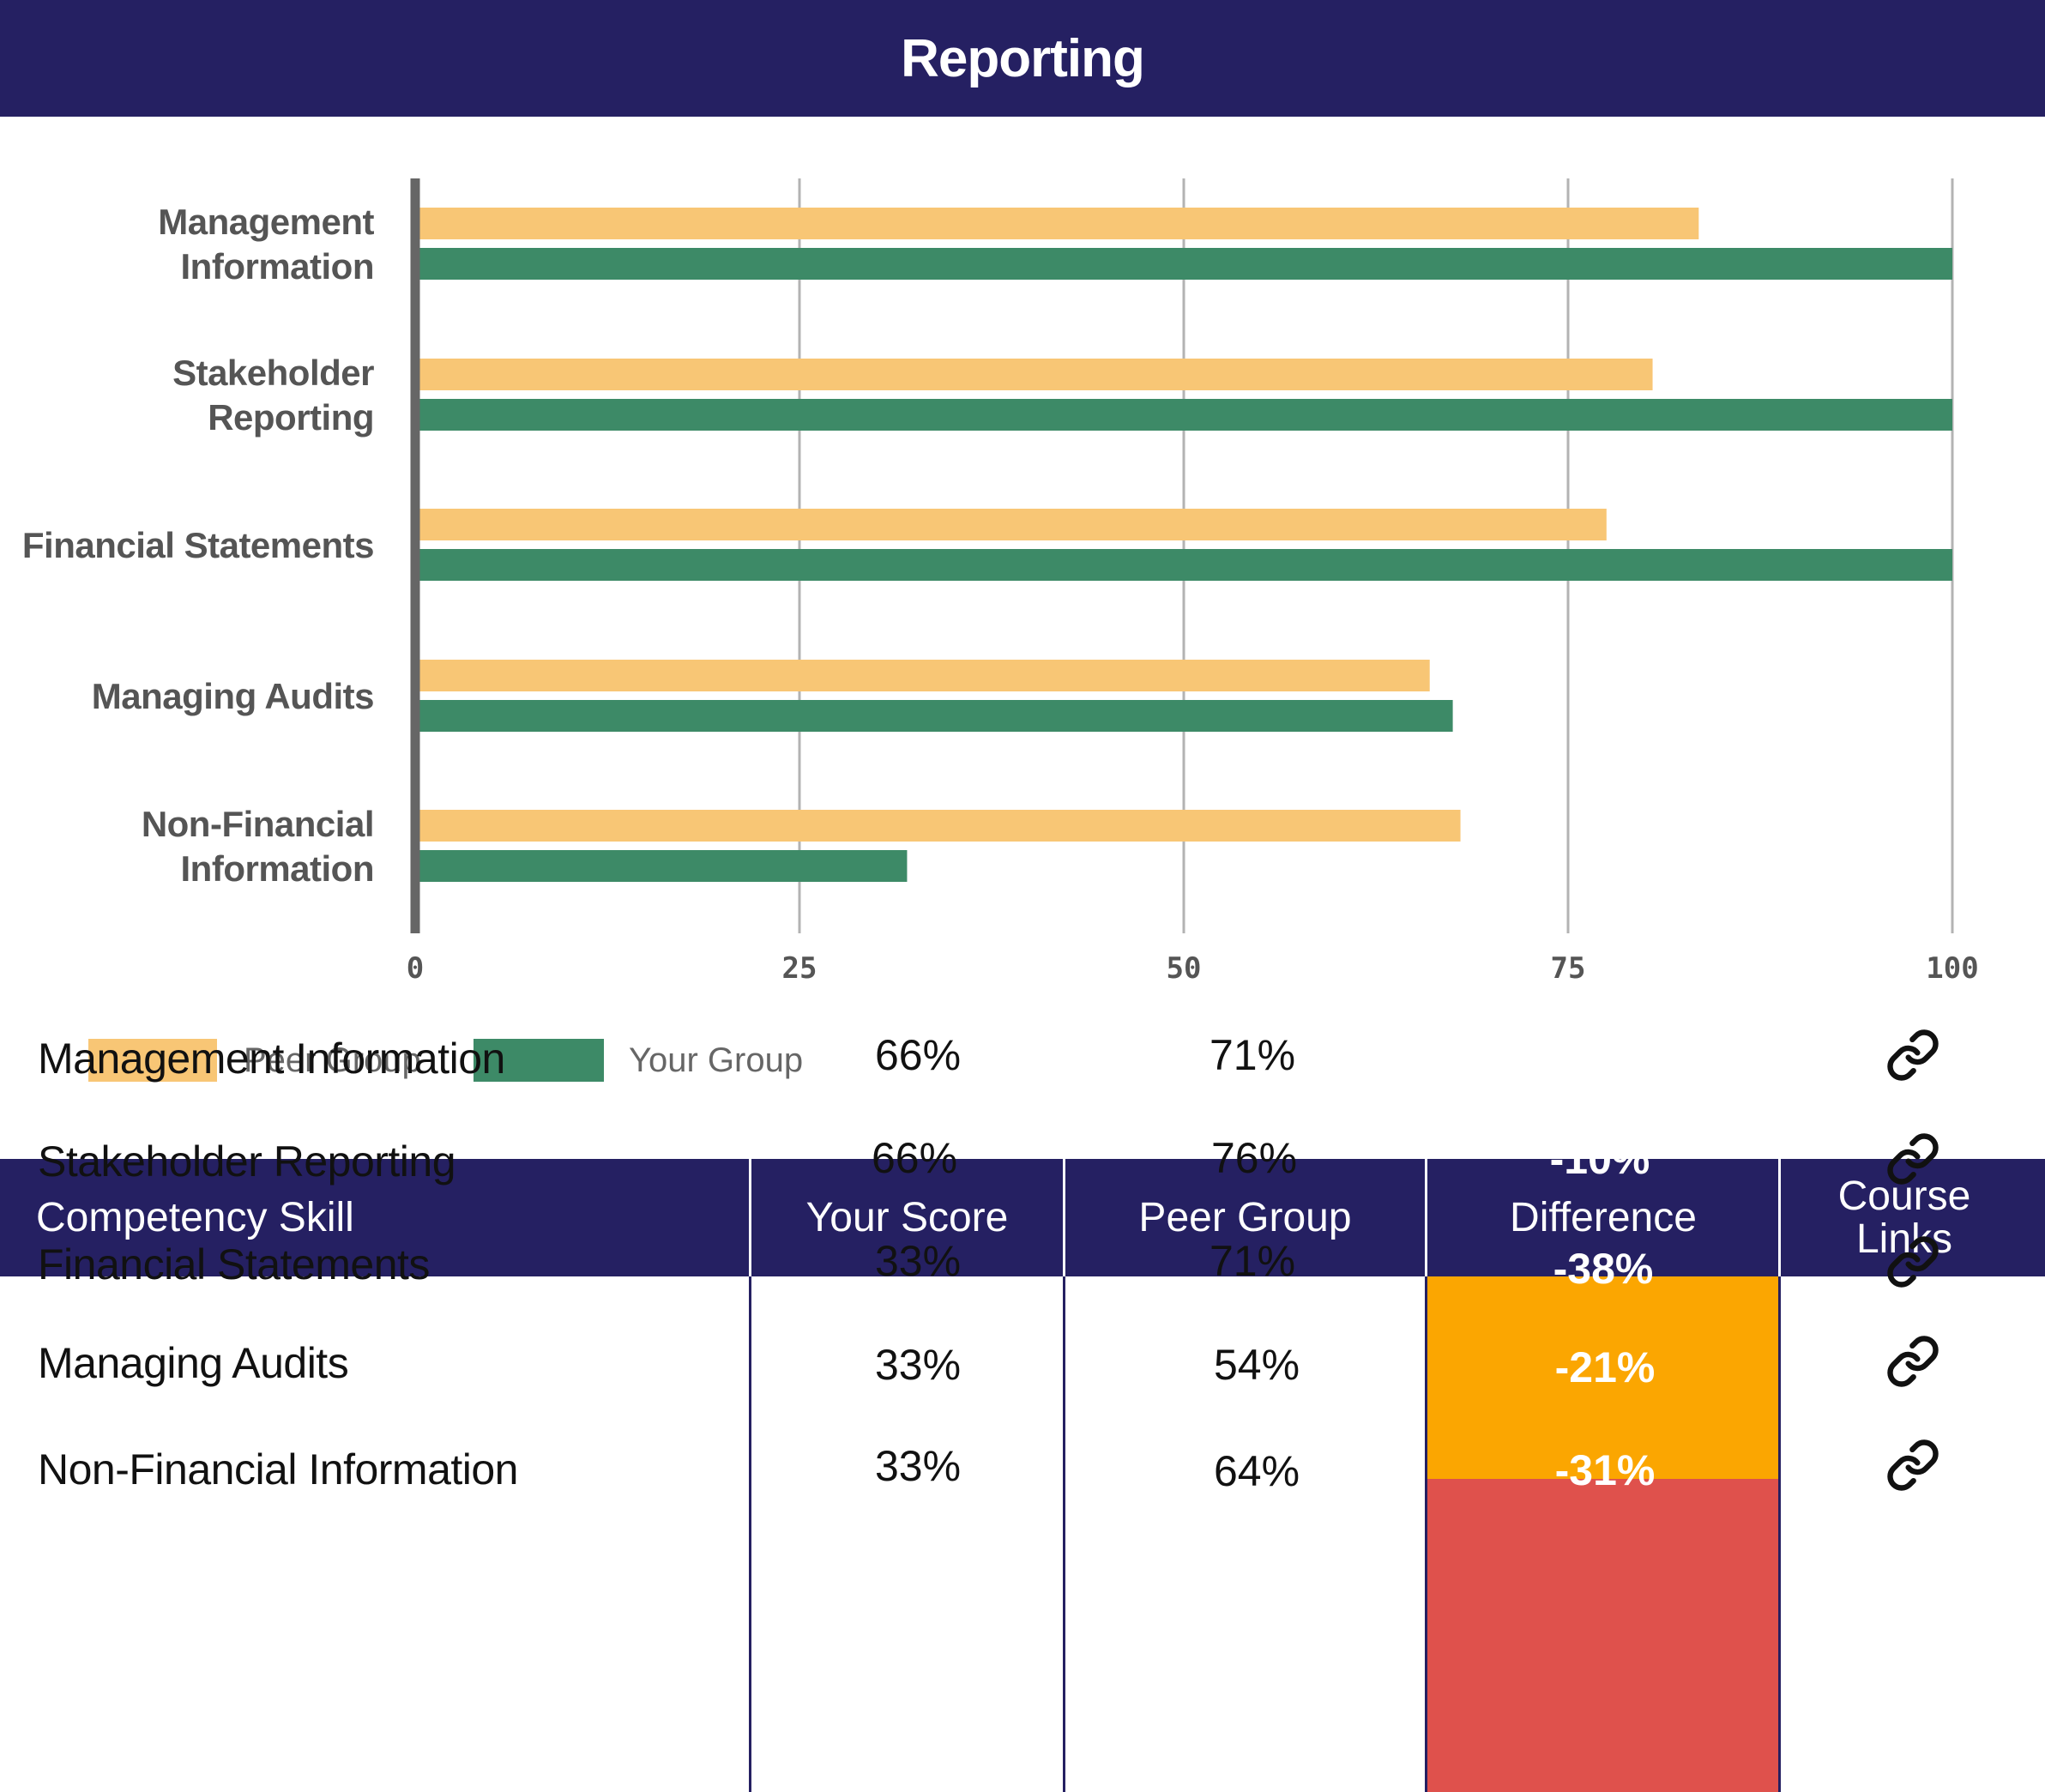 The image size is (2045, 1792). I want to click on difference-value: -38%, so click(1603, 1269).